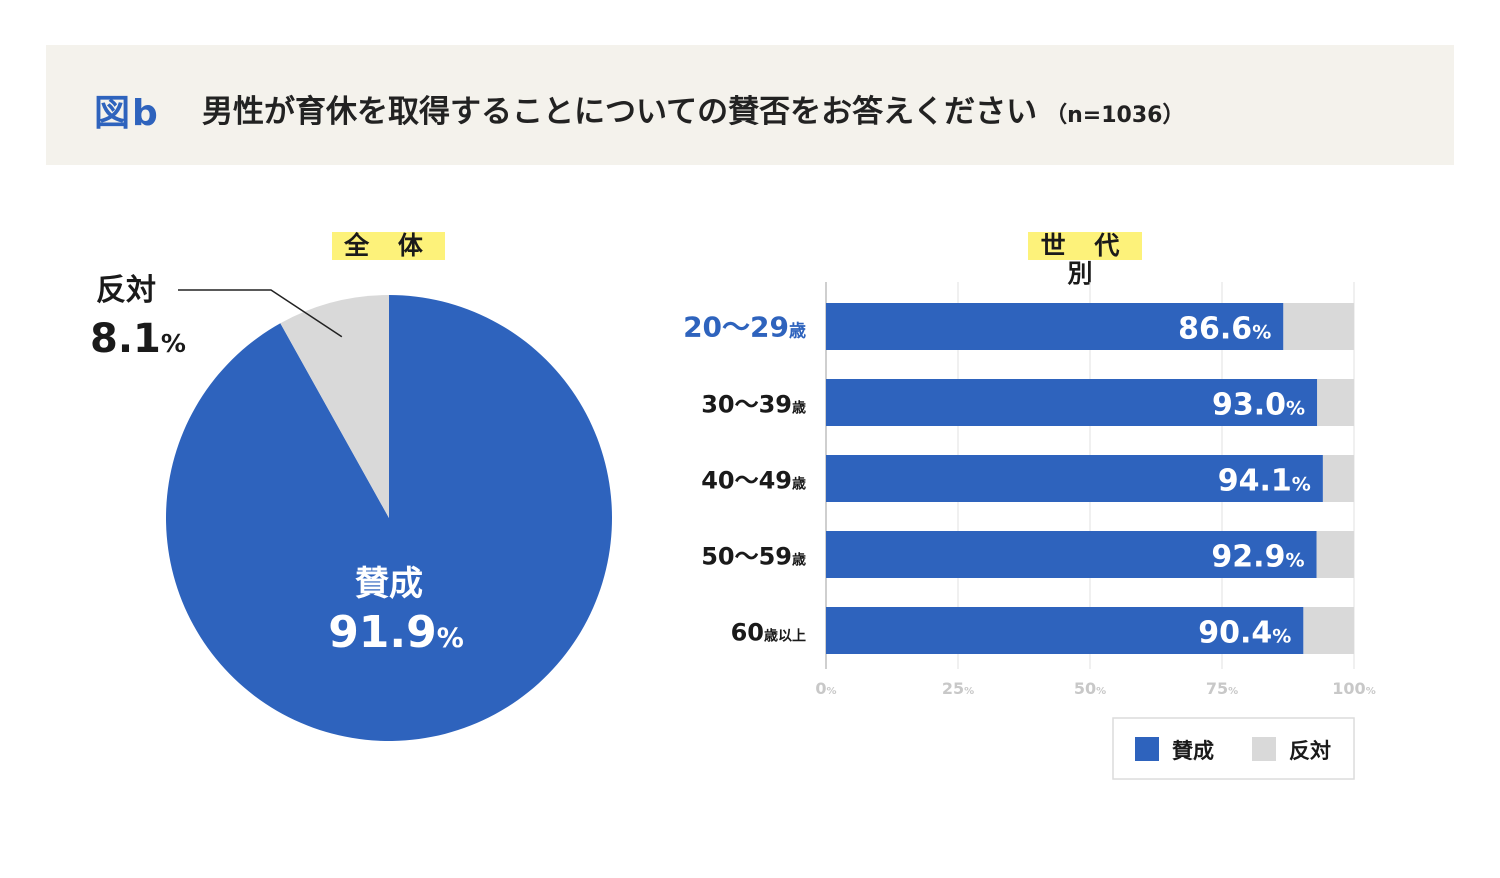 This screenshot has width=1500, height=878. What do you see at coordinates (825, 688) in the screenshot?
I see `x-tick-0: 0%` at bounding box center [825, 688].